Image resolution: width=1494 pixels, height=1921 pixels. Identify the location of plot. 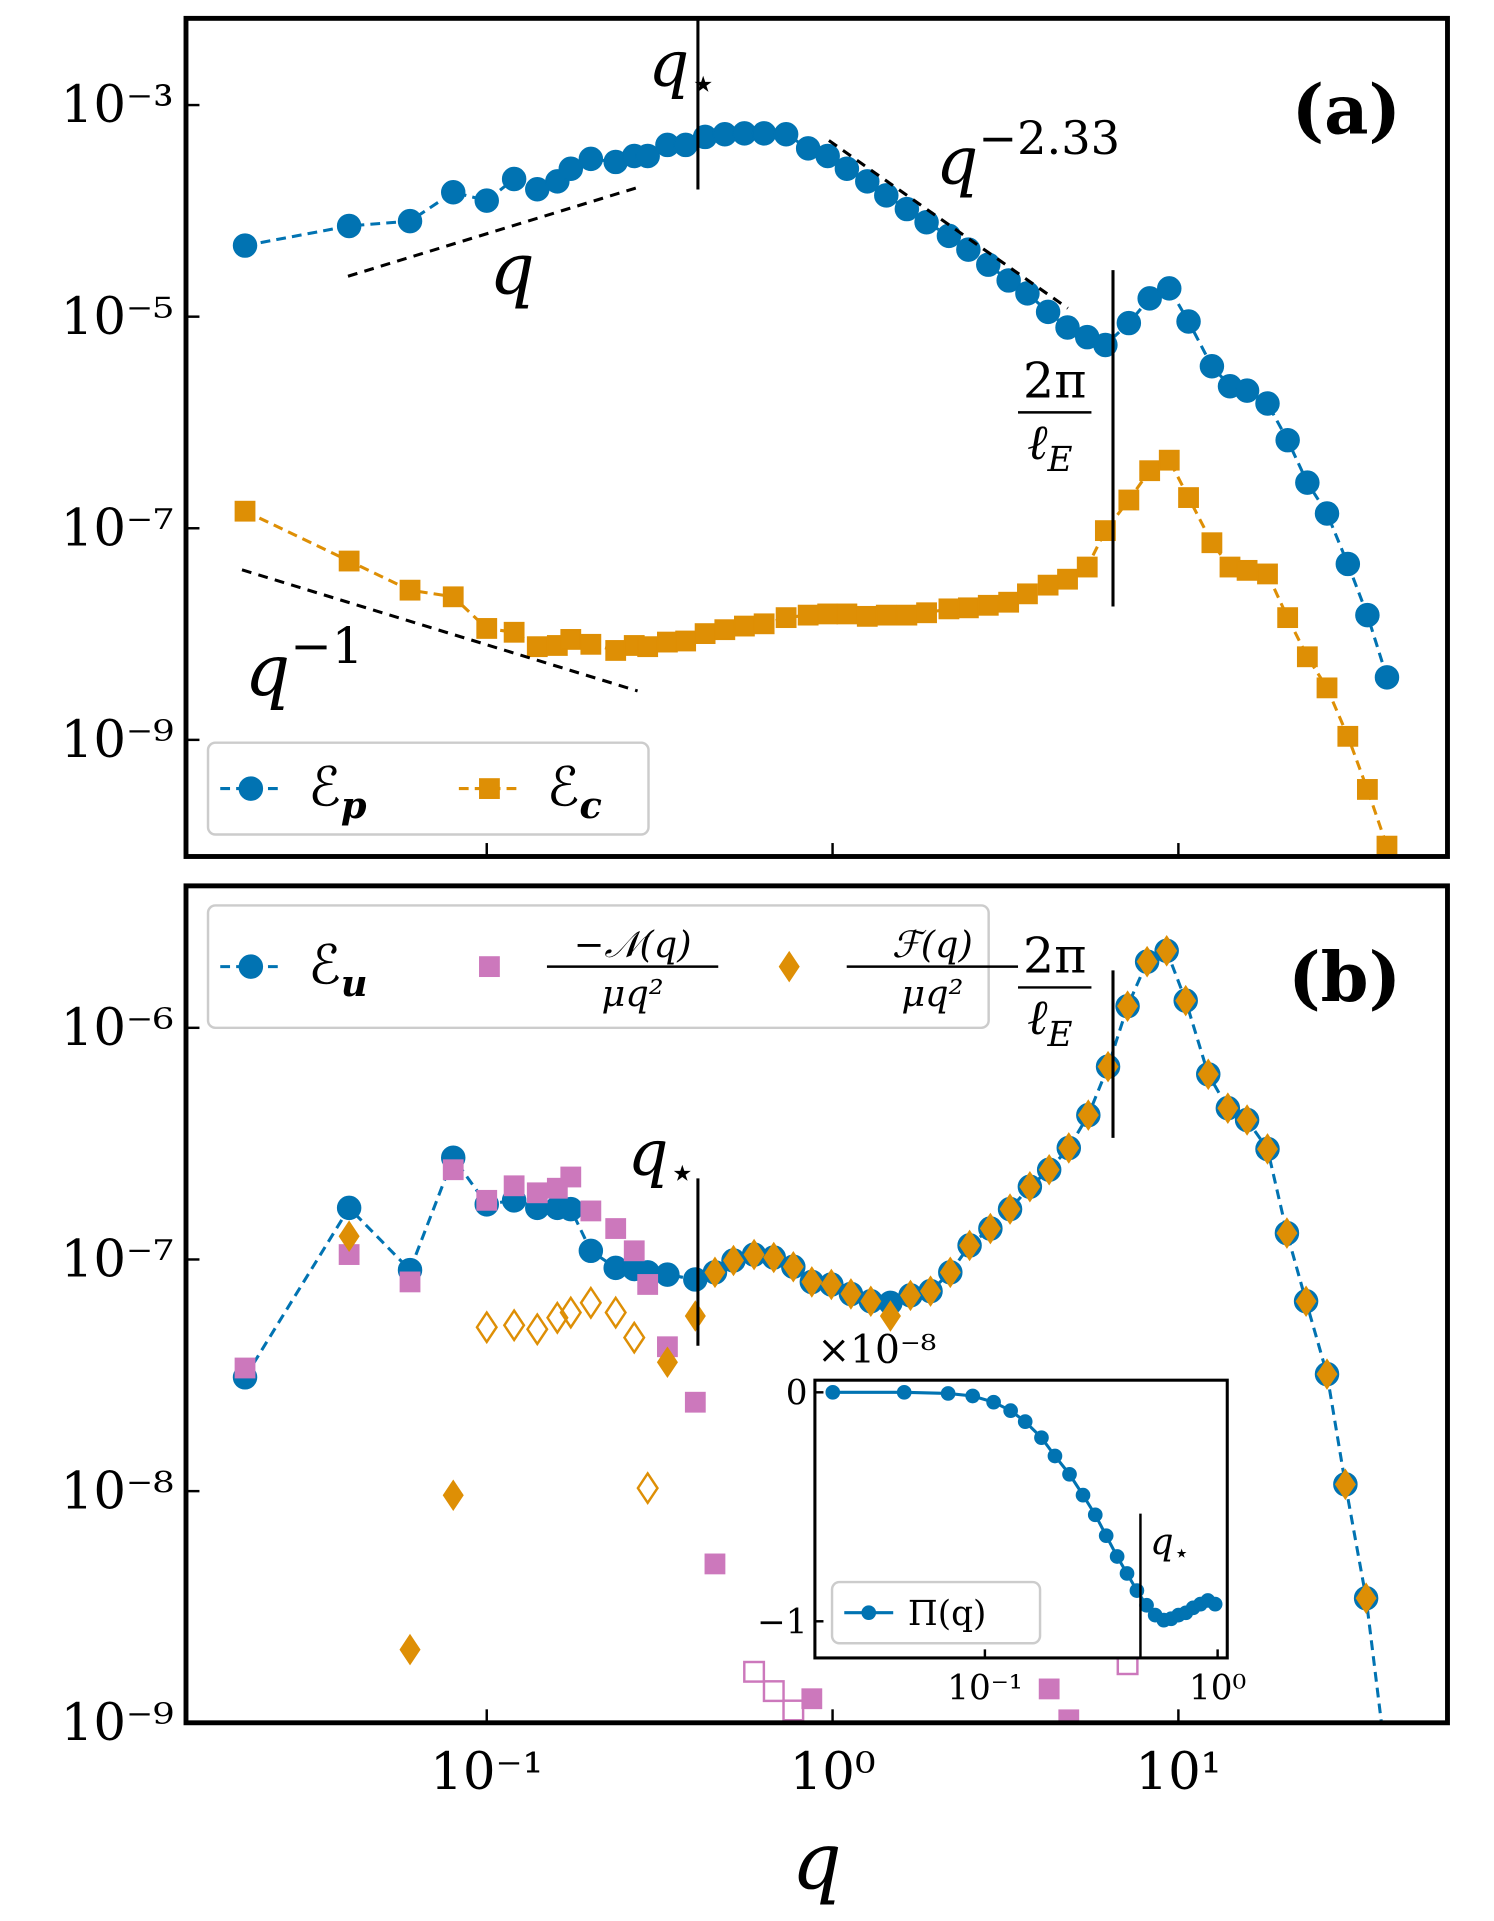
(1024, 1521).